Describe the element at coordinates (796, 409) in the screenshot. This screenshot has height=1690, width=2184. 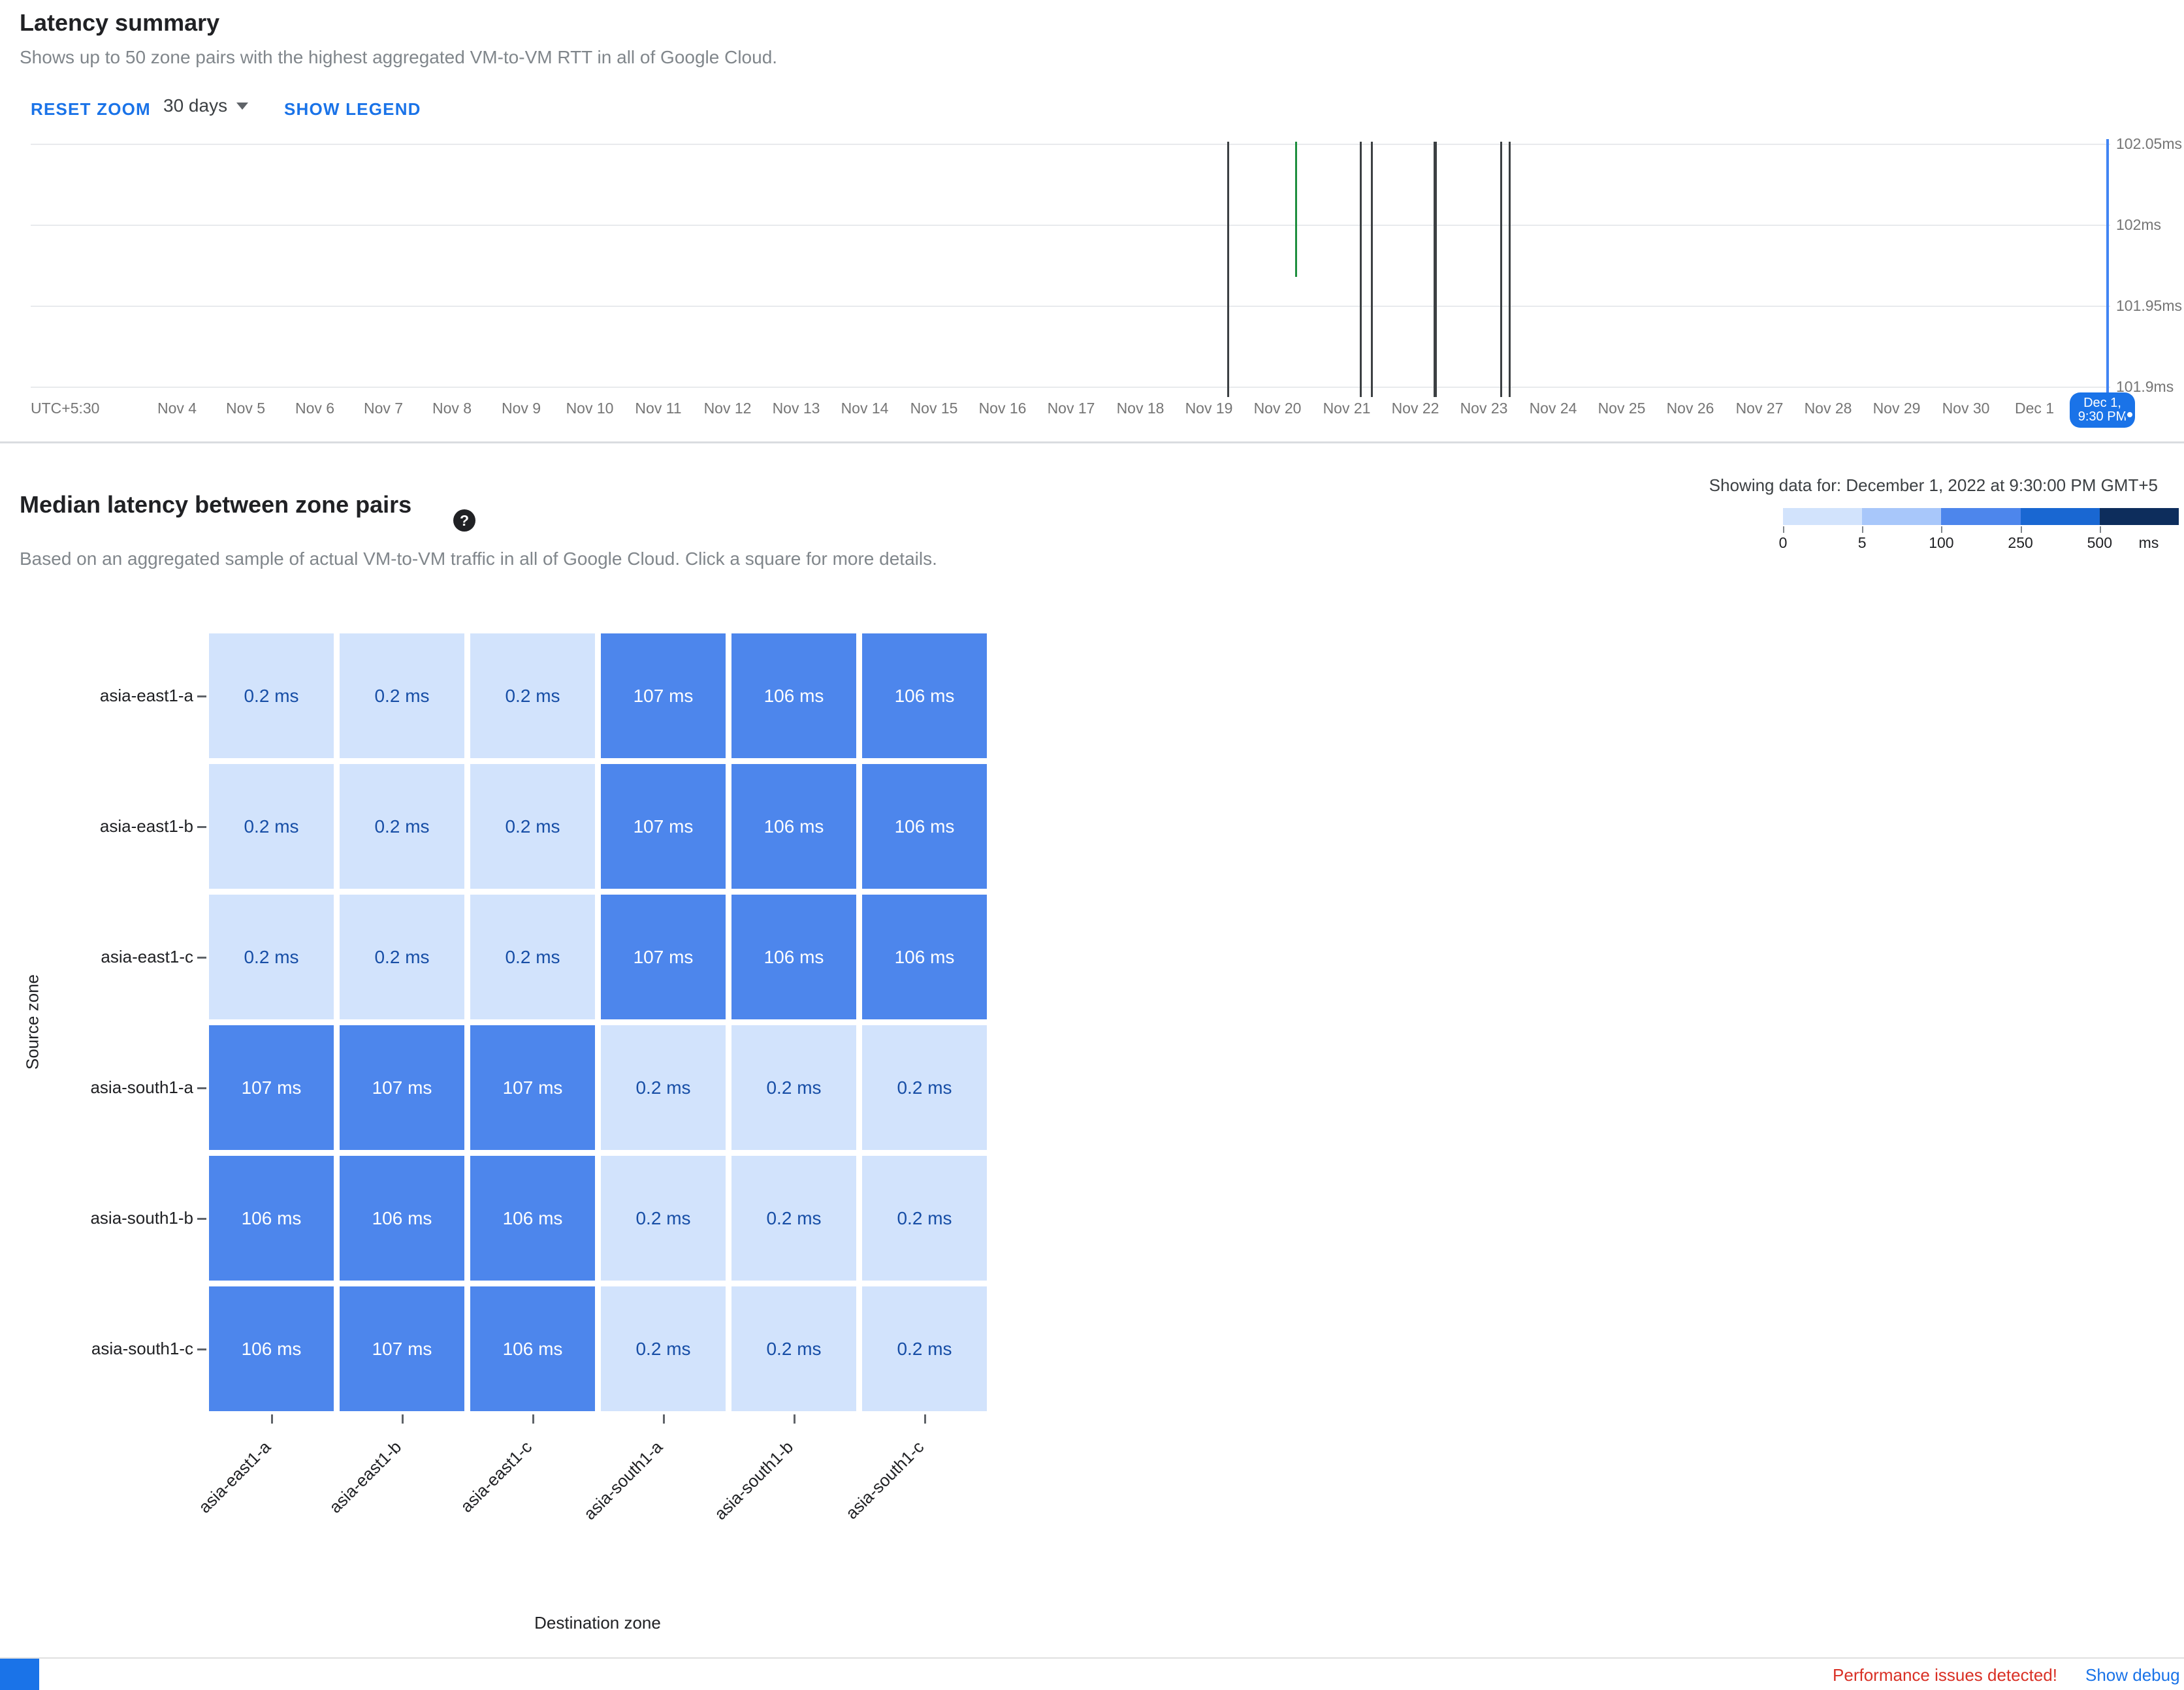
I see `x-axis-tick-label: Nov 13` at that location.